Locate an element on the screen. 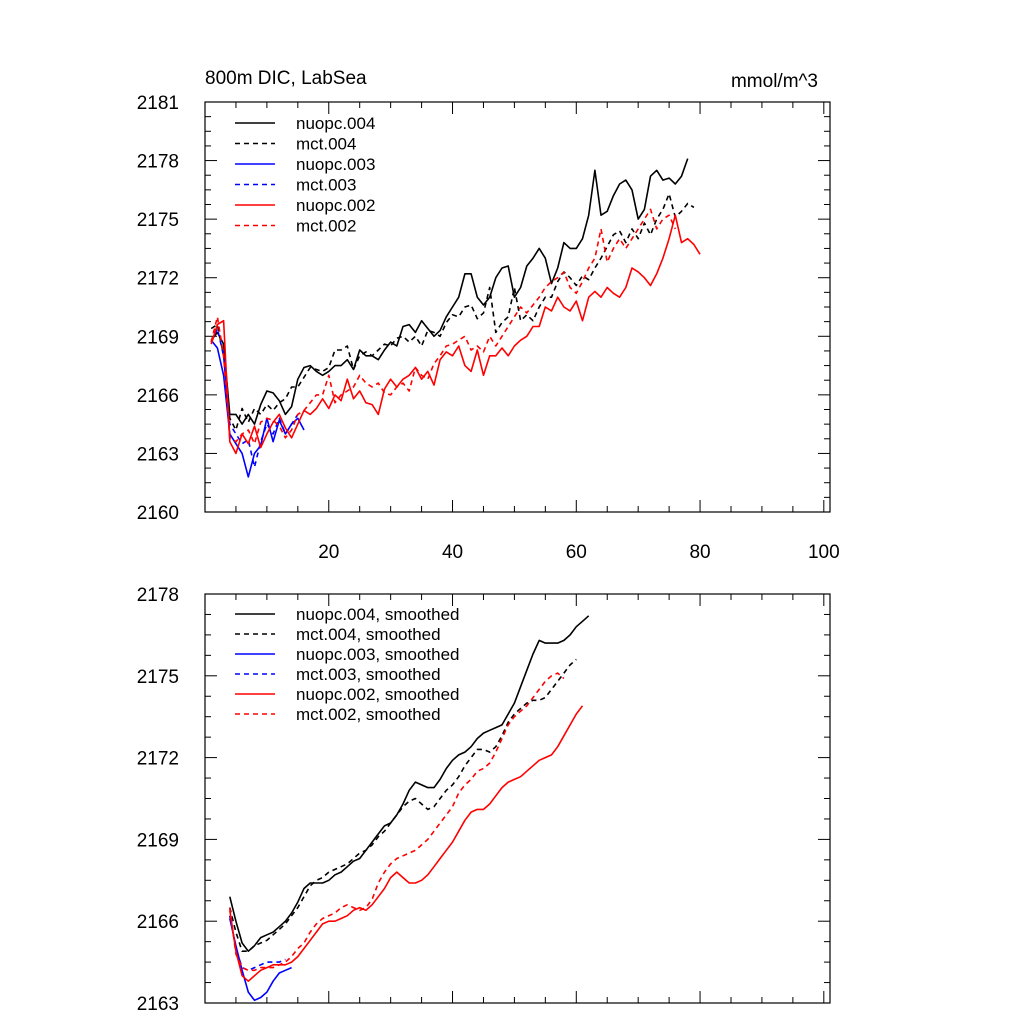  series-line-mct-002-smoothed is located at coordinates (397, 822).